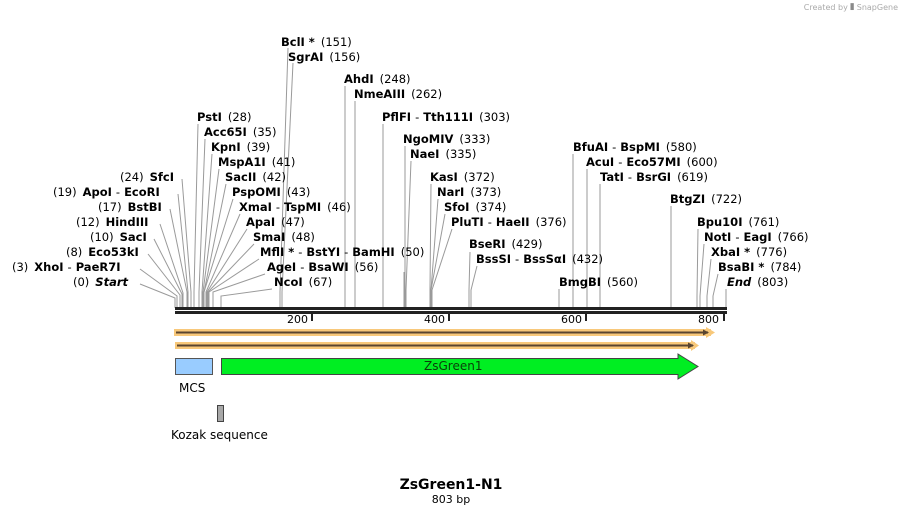  I want to click on mcs-feature, so click(194, 366).